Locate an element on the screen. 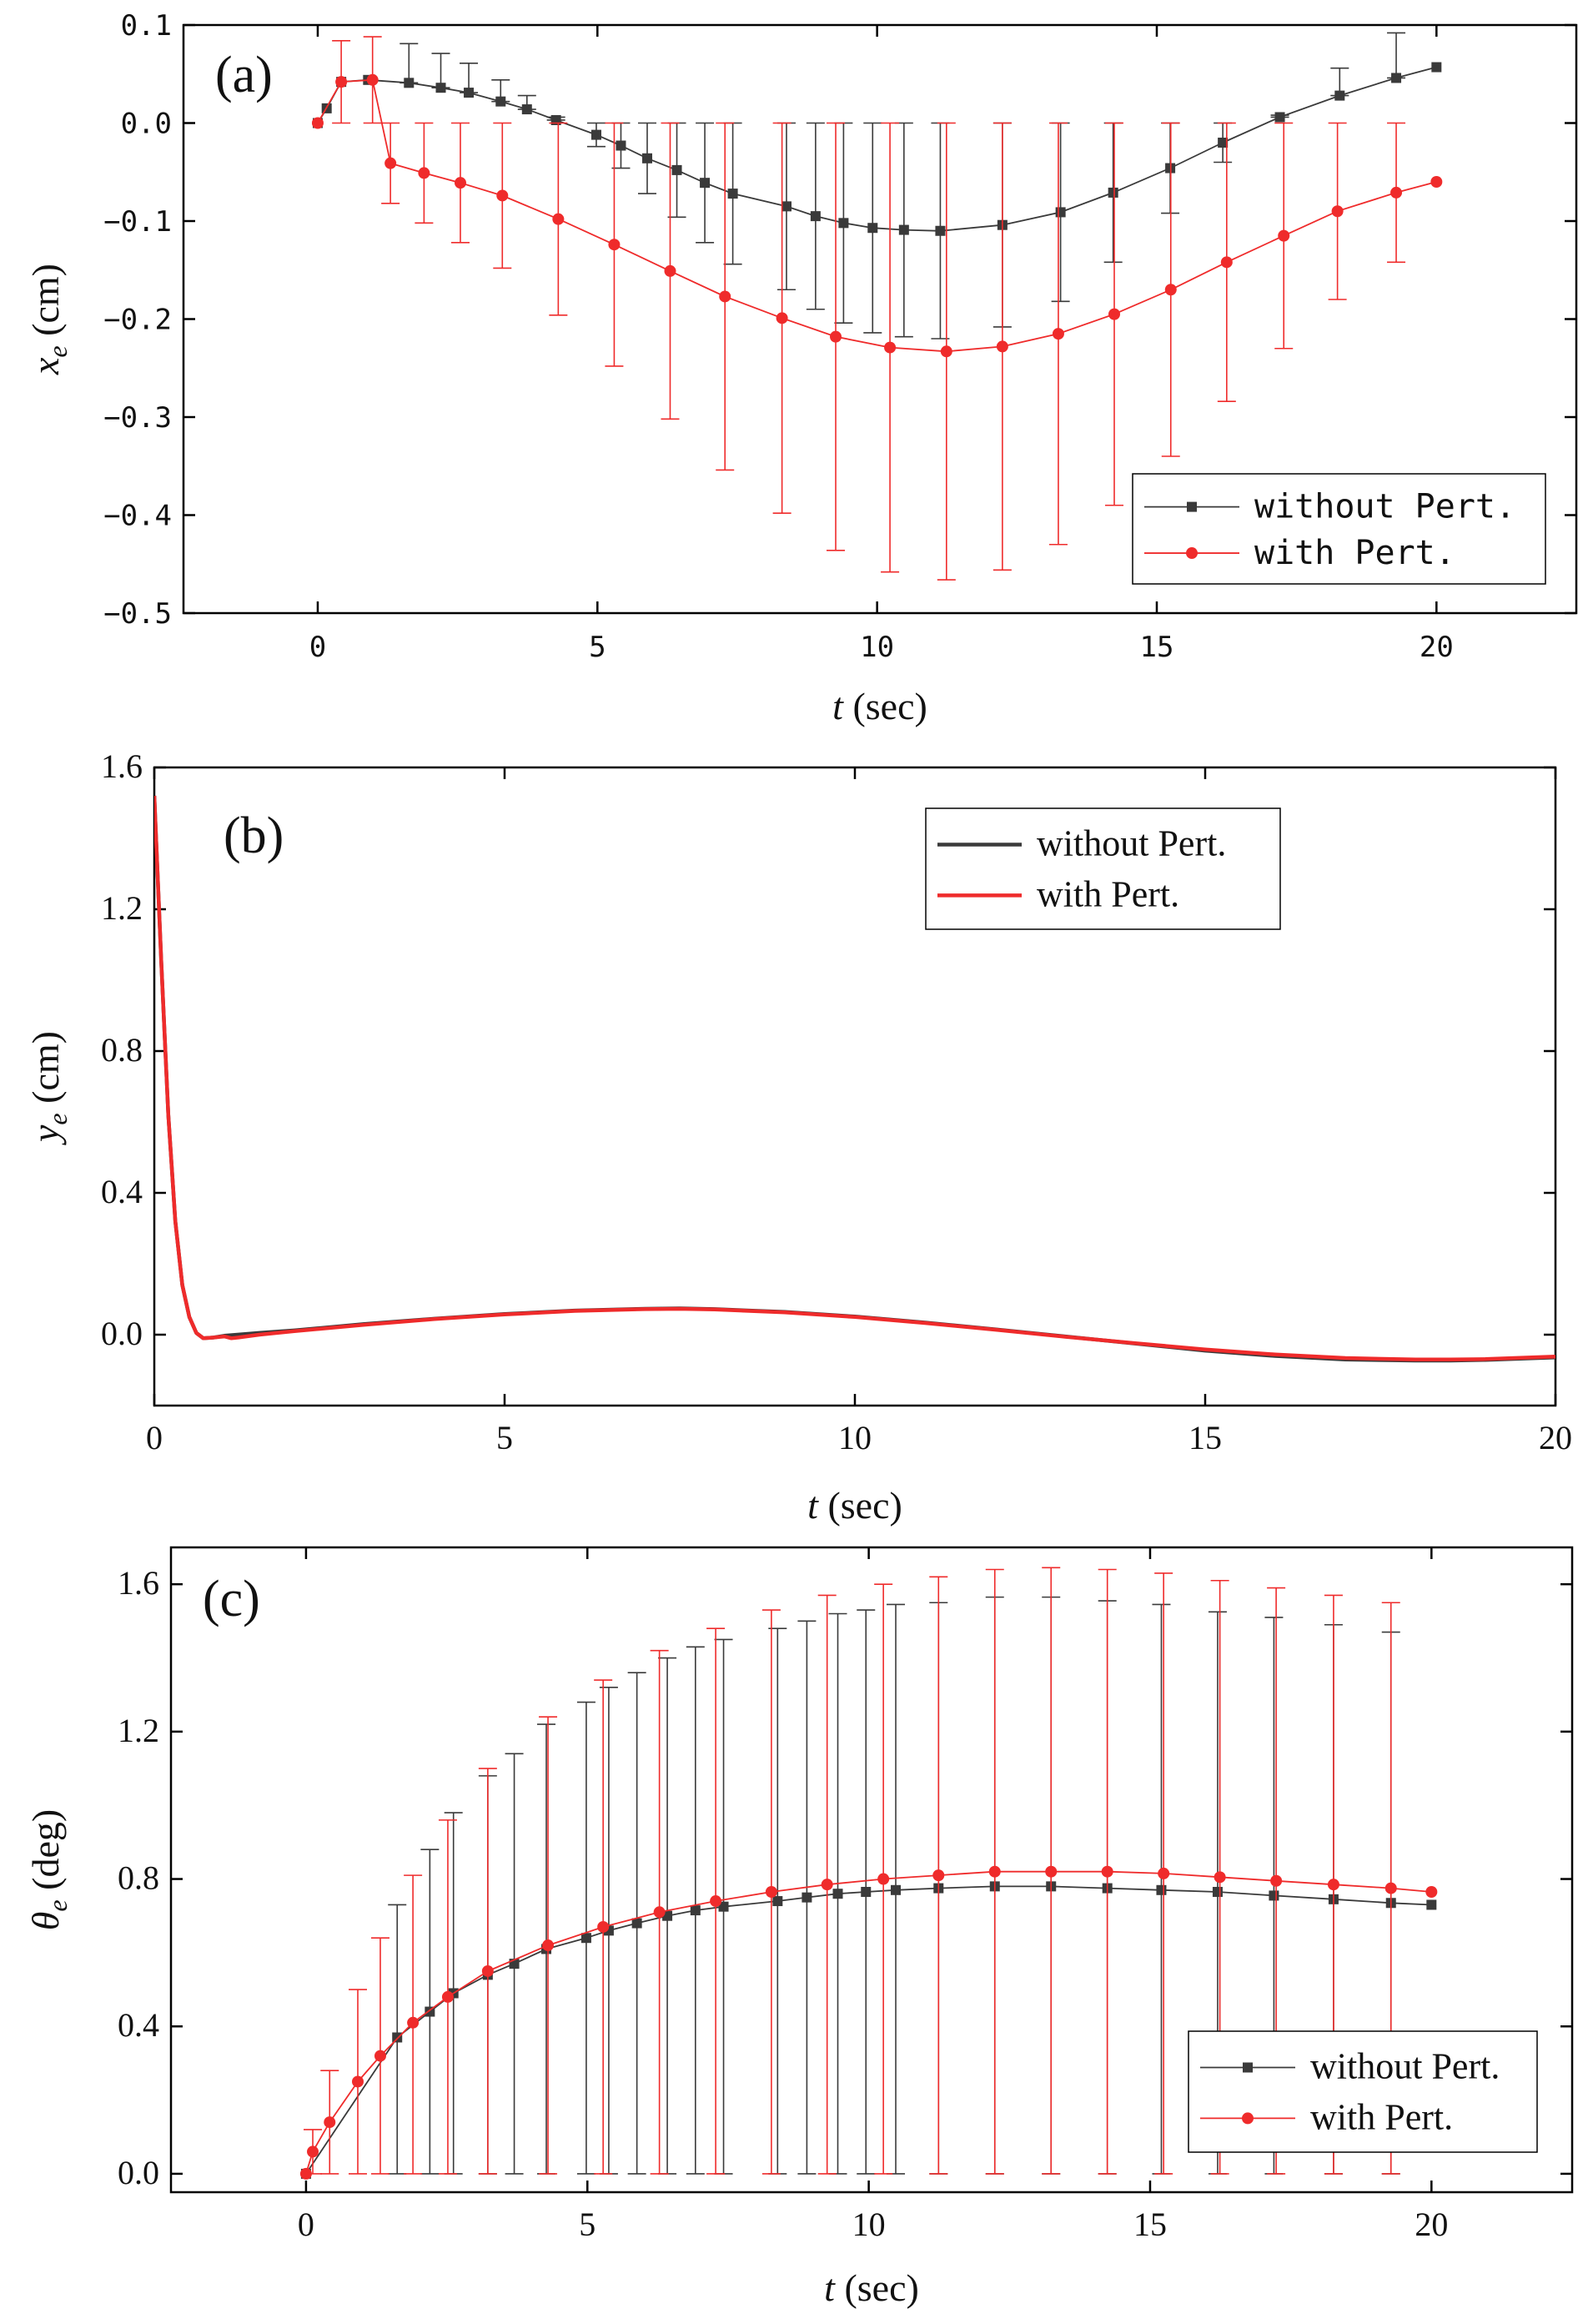 The height and width of the screenshot is (2324, 1593). y-tick-label: −0.2 is located at coordinates (137, 320).